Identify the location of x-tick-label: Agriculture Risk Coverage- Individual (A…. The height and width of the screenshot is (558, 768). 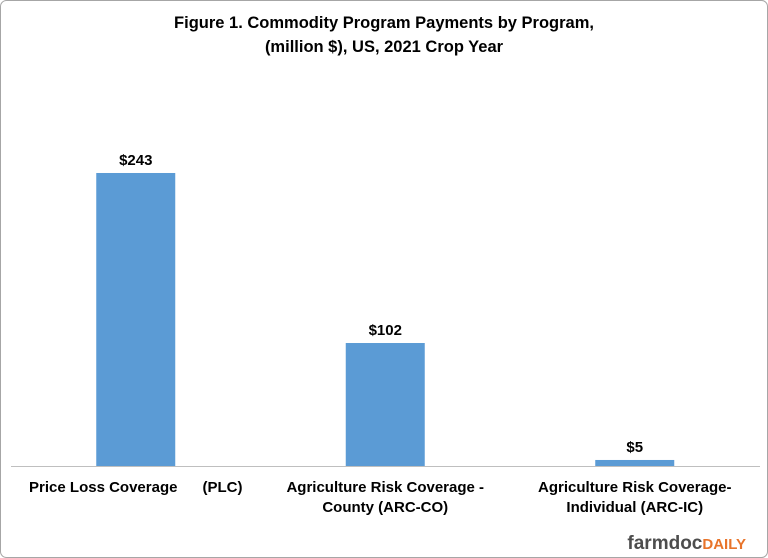
(635, 497).